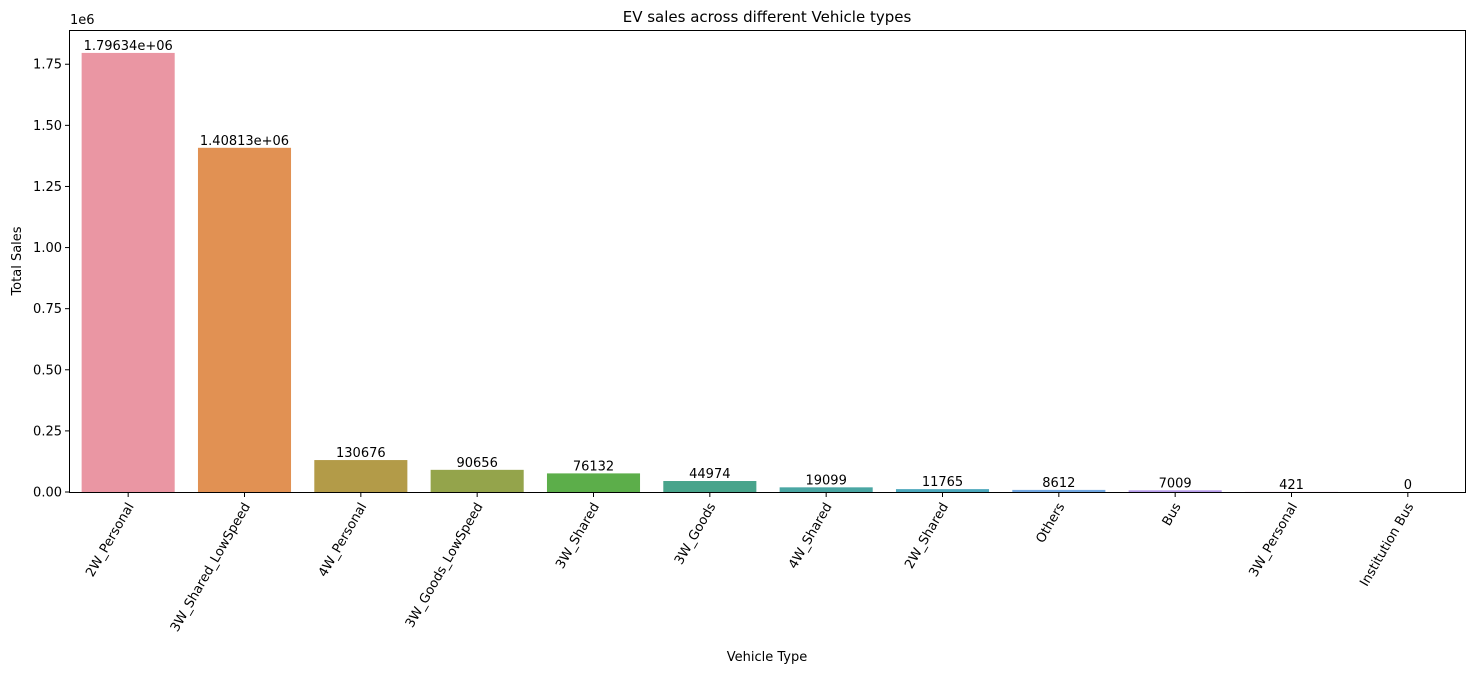 The image size is (1475, 674). Describe the element at coordinates (47, 248) in the screenshot. I see `y-tick-label-4: 1.00` at that location.